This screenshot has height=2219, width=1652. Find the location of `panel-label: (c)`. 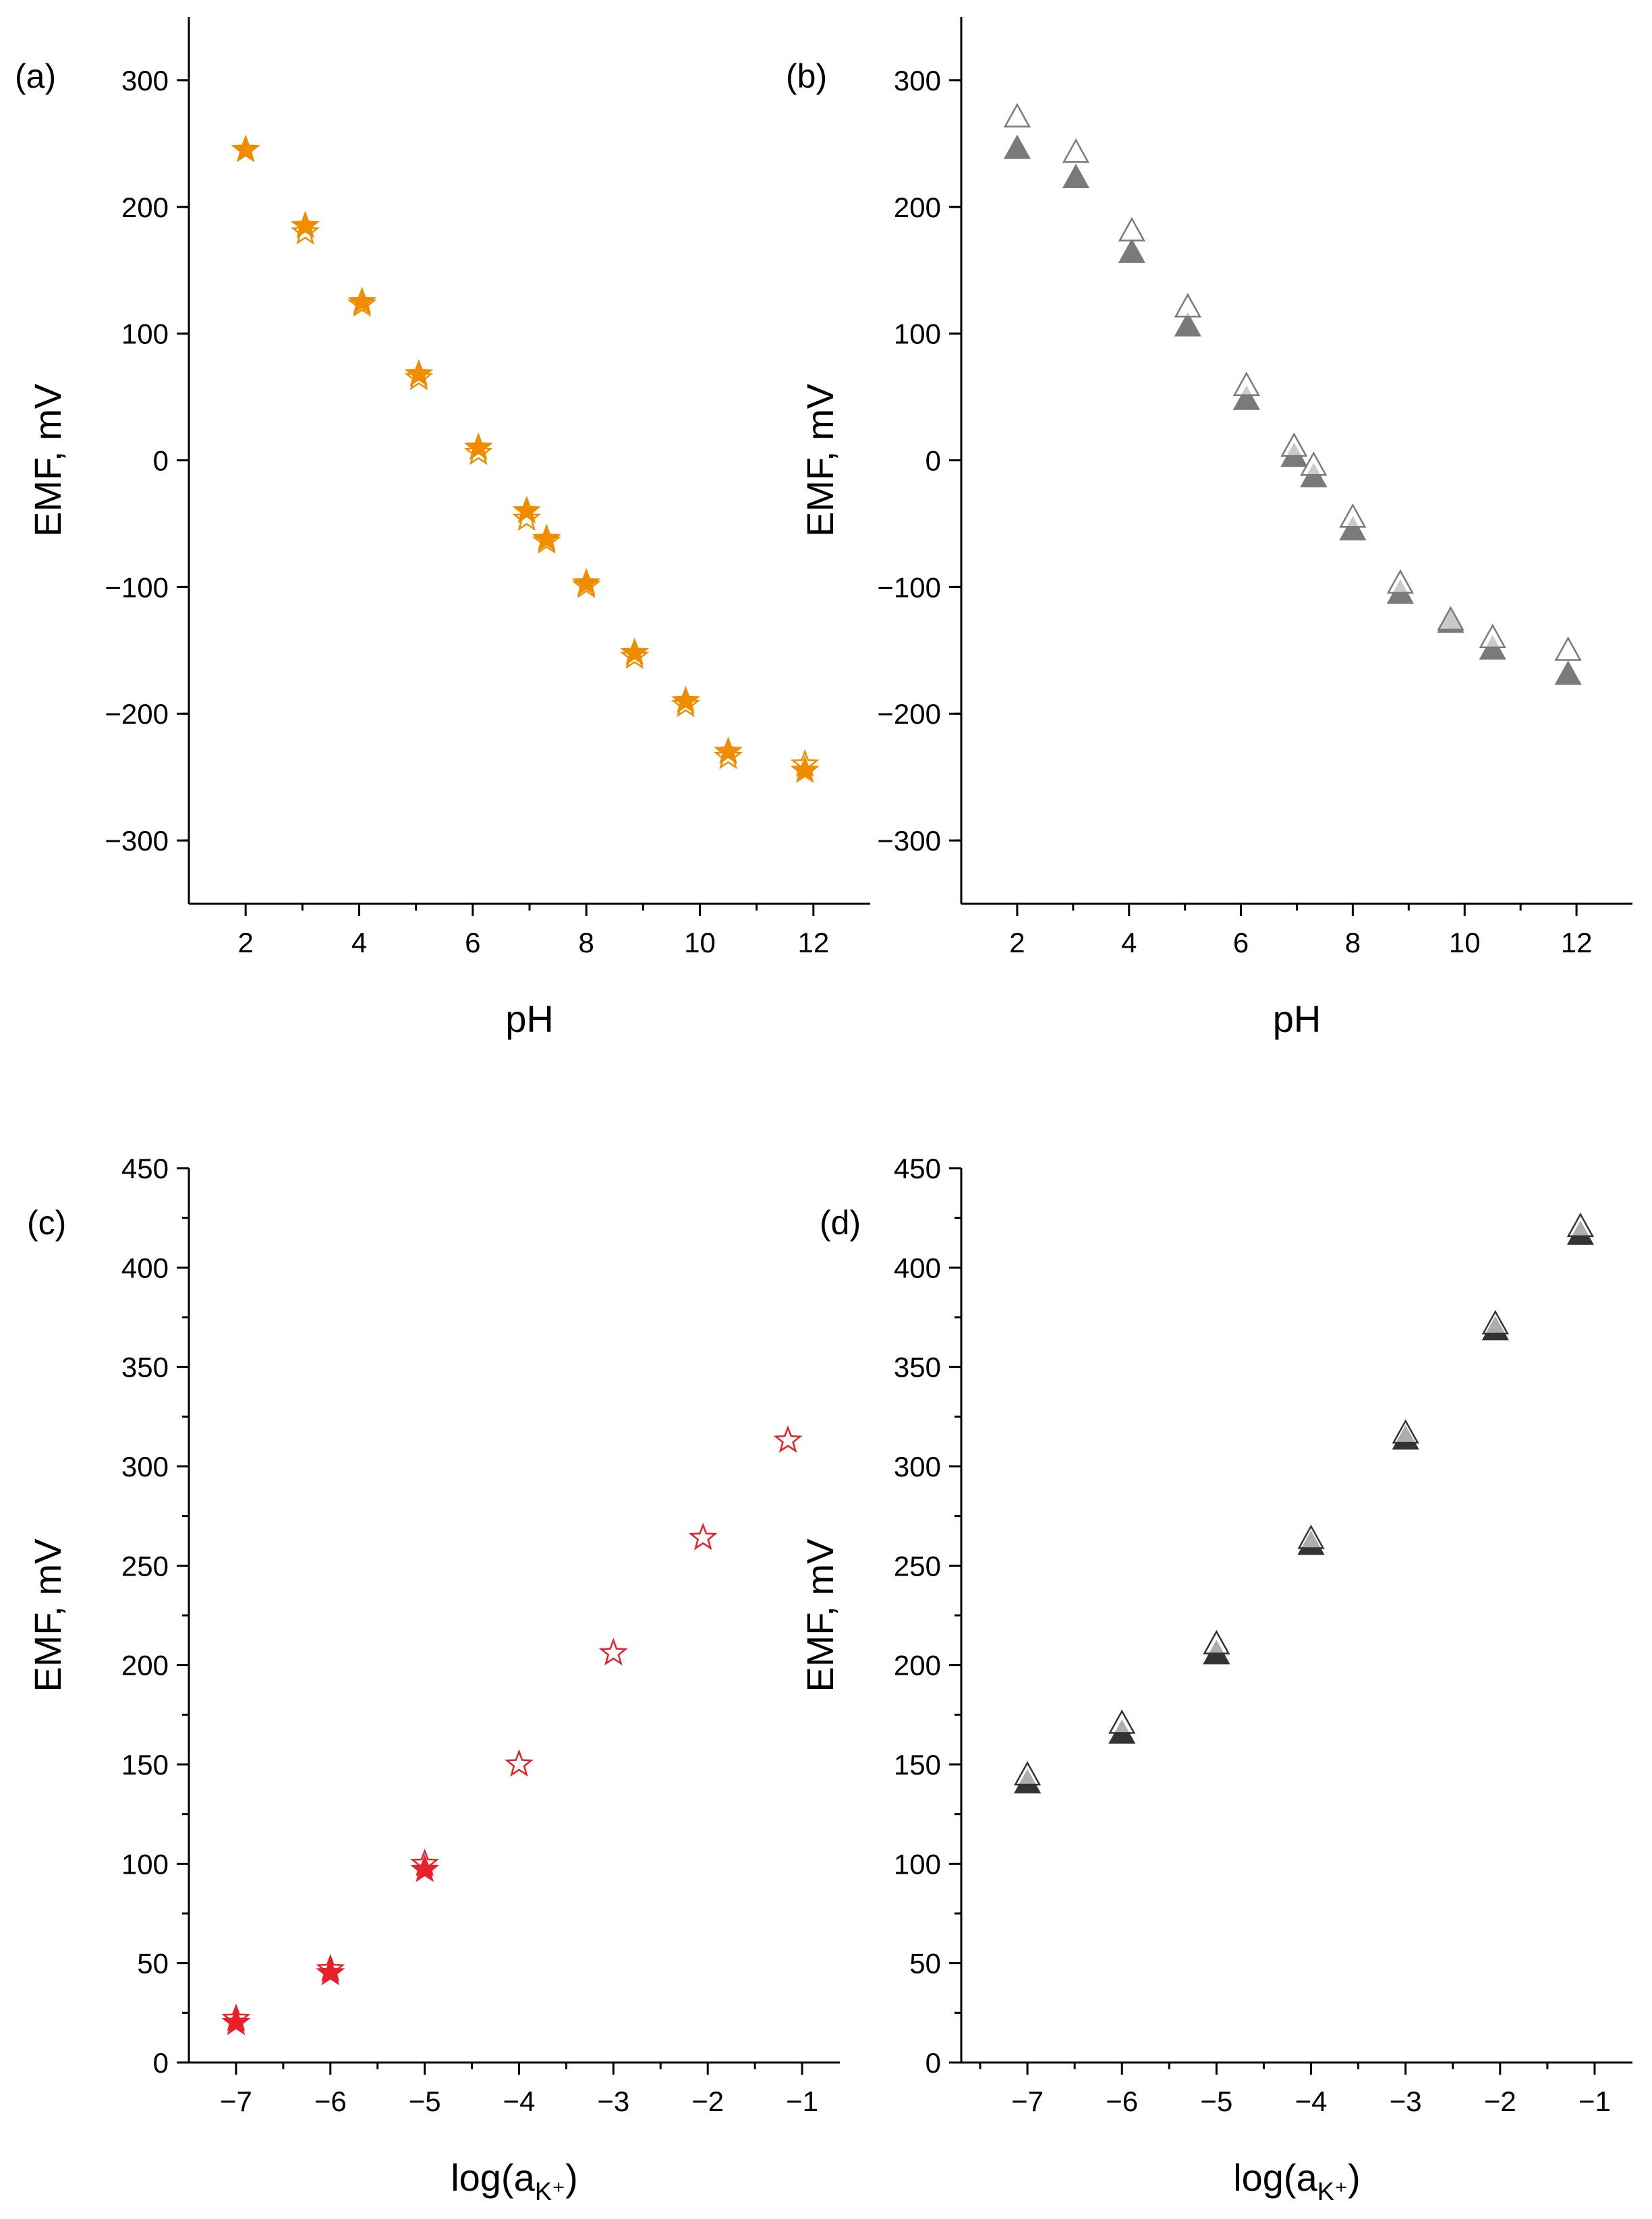

panel-label: (c) is located at coordinates (46, 1223).